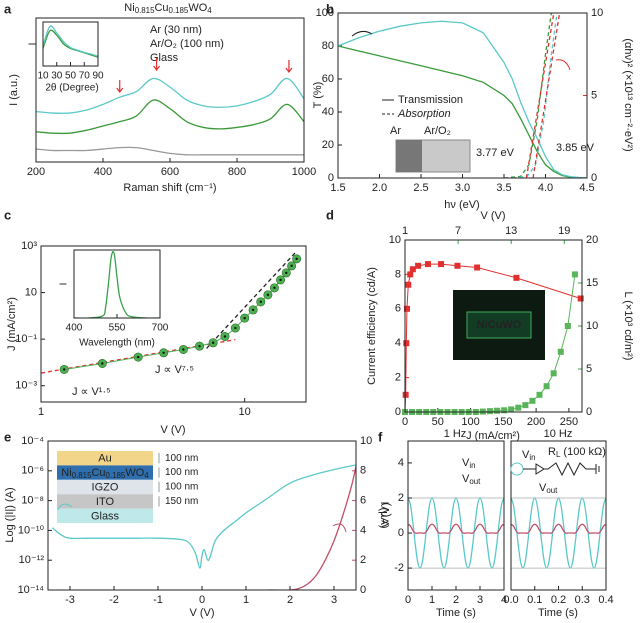 The height and width of the screenshot is (623, 644). Describe the element at coordinates (26, 339) in the screenshot. I see `y-tick-label: 10⁻¹` at that location.